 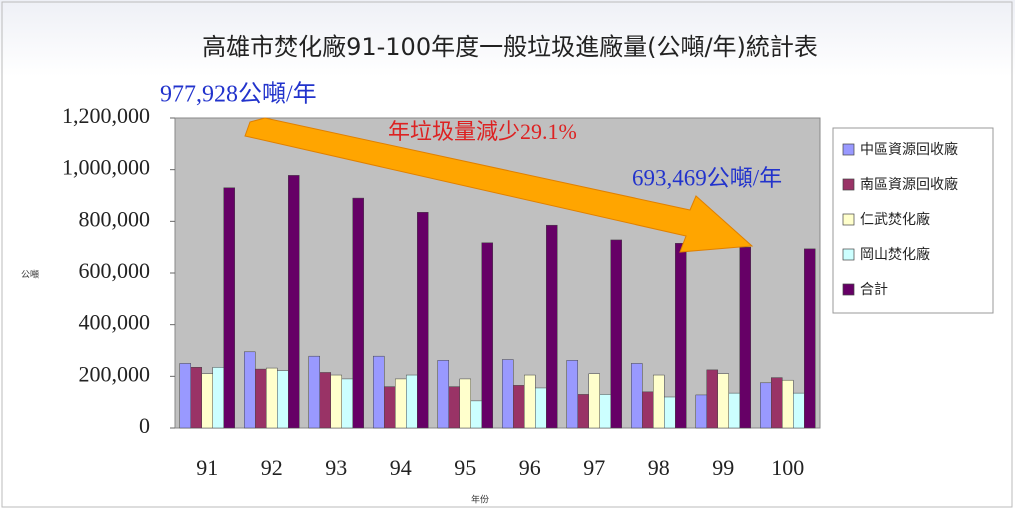 I want to click on x-tick-label: 97, so click(x=594, y=467).